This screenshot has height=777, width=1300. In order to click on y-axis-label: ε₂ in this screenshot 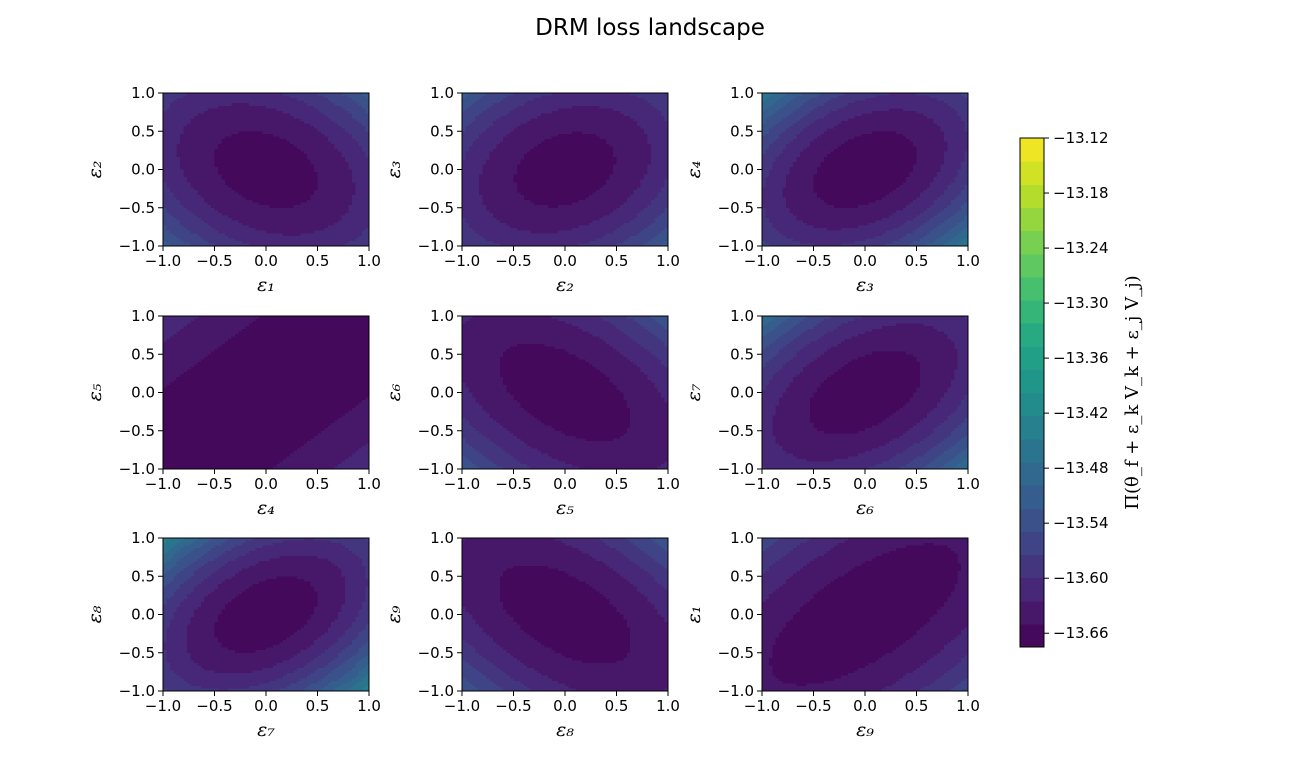, I will do `click(95, 170)`.